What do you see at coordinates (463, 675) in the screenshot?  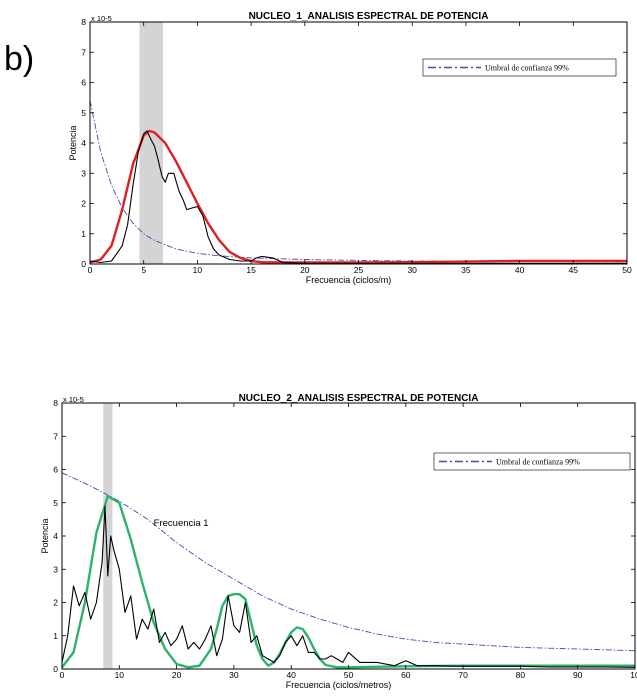 I see `x-tick-label: 70` at bounding box center [463, 675].